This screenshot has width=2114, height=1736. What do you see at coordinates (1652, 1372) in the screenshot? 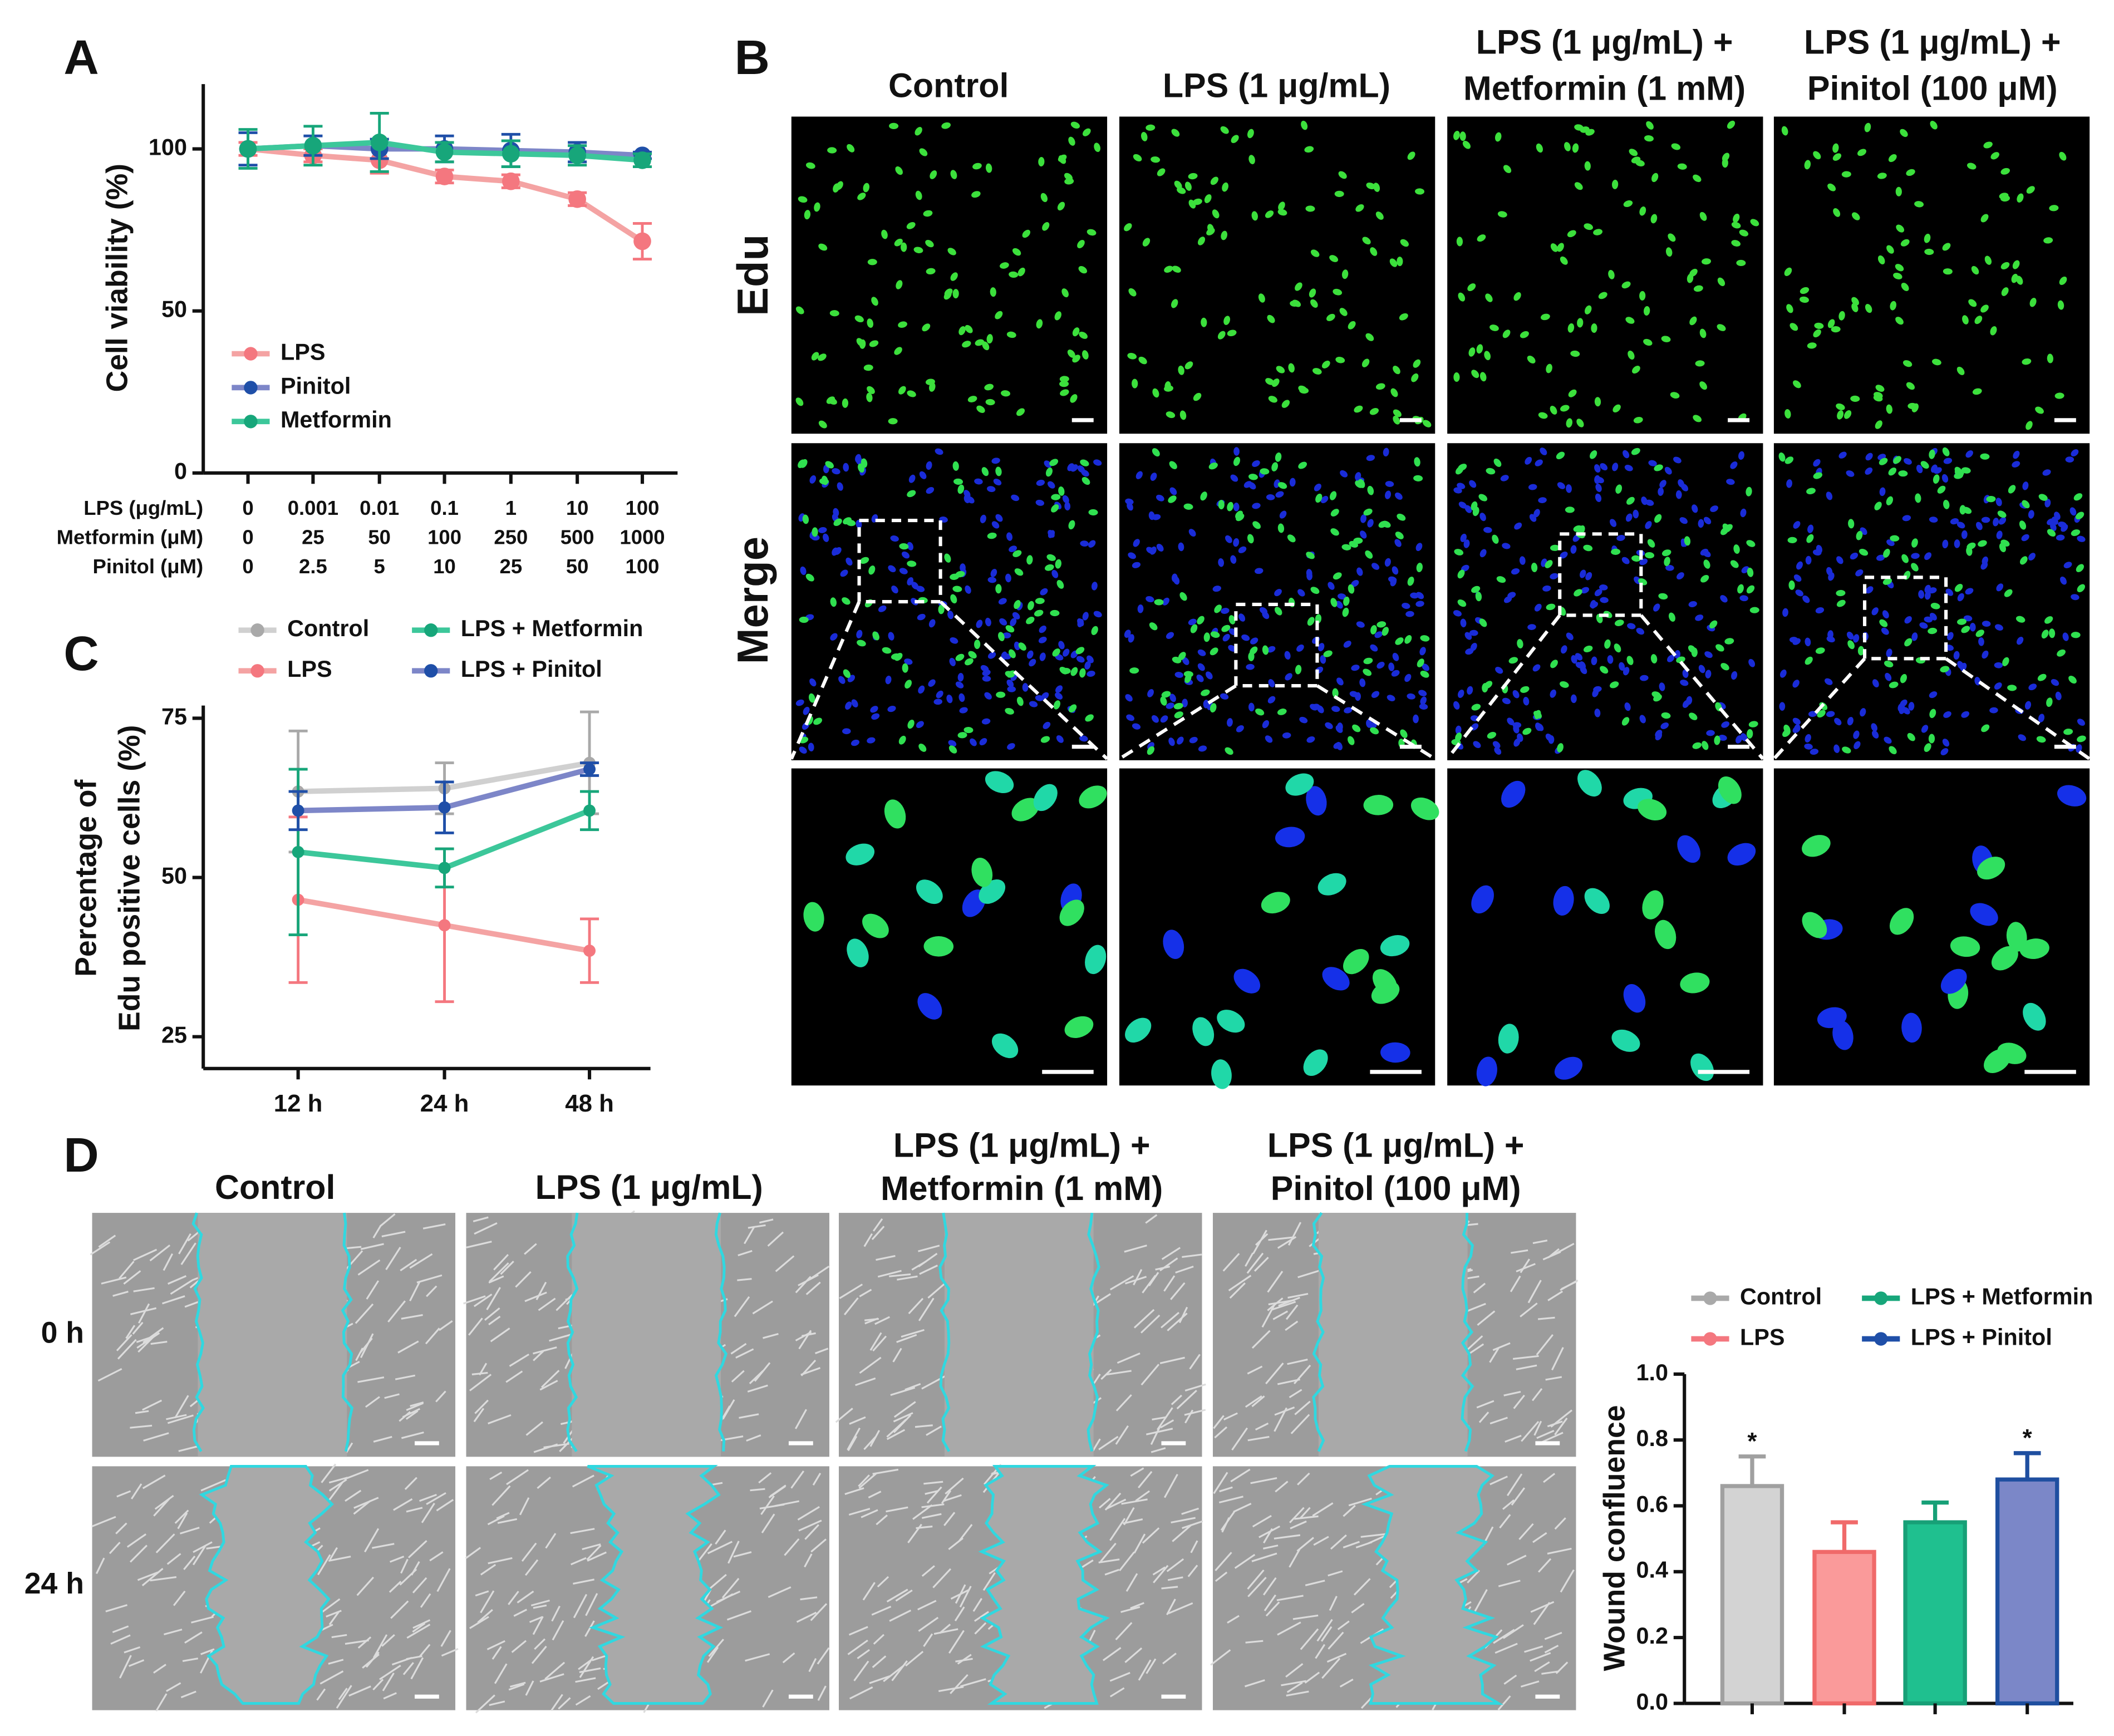
I see `y-tick-label: 1.0` at bounding box center [1652, 1372].